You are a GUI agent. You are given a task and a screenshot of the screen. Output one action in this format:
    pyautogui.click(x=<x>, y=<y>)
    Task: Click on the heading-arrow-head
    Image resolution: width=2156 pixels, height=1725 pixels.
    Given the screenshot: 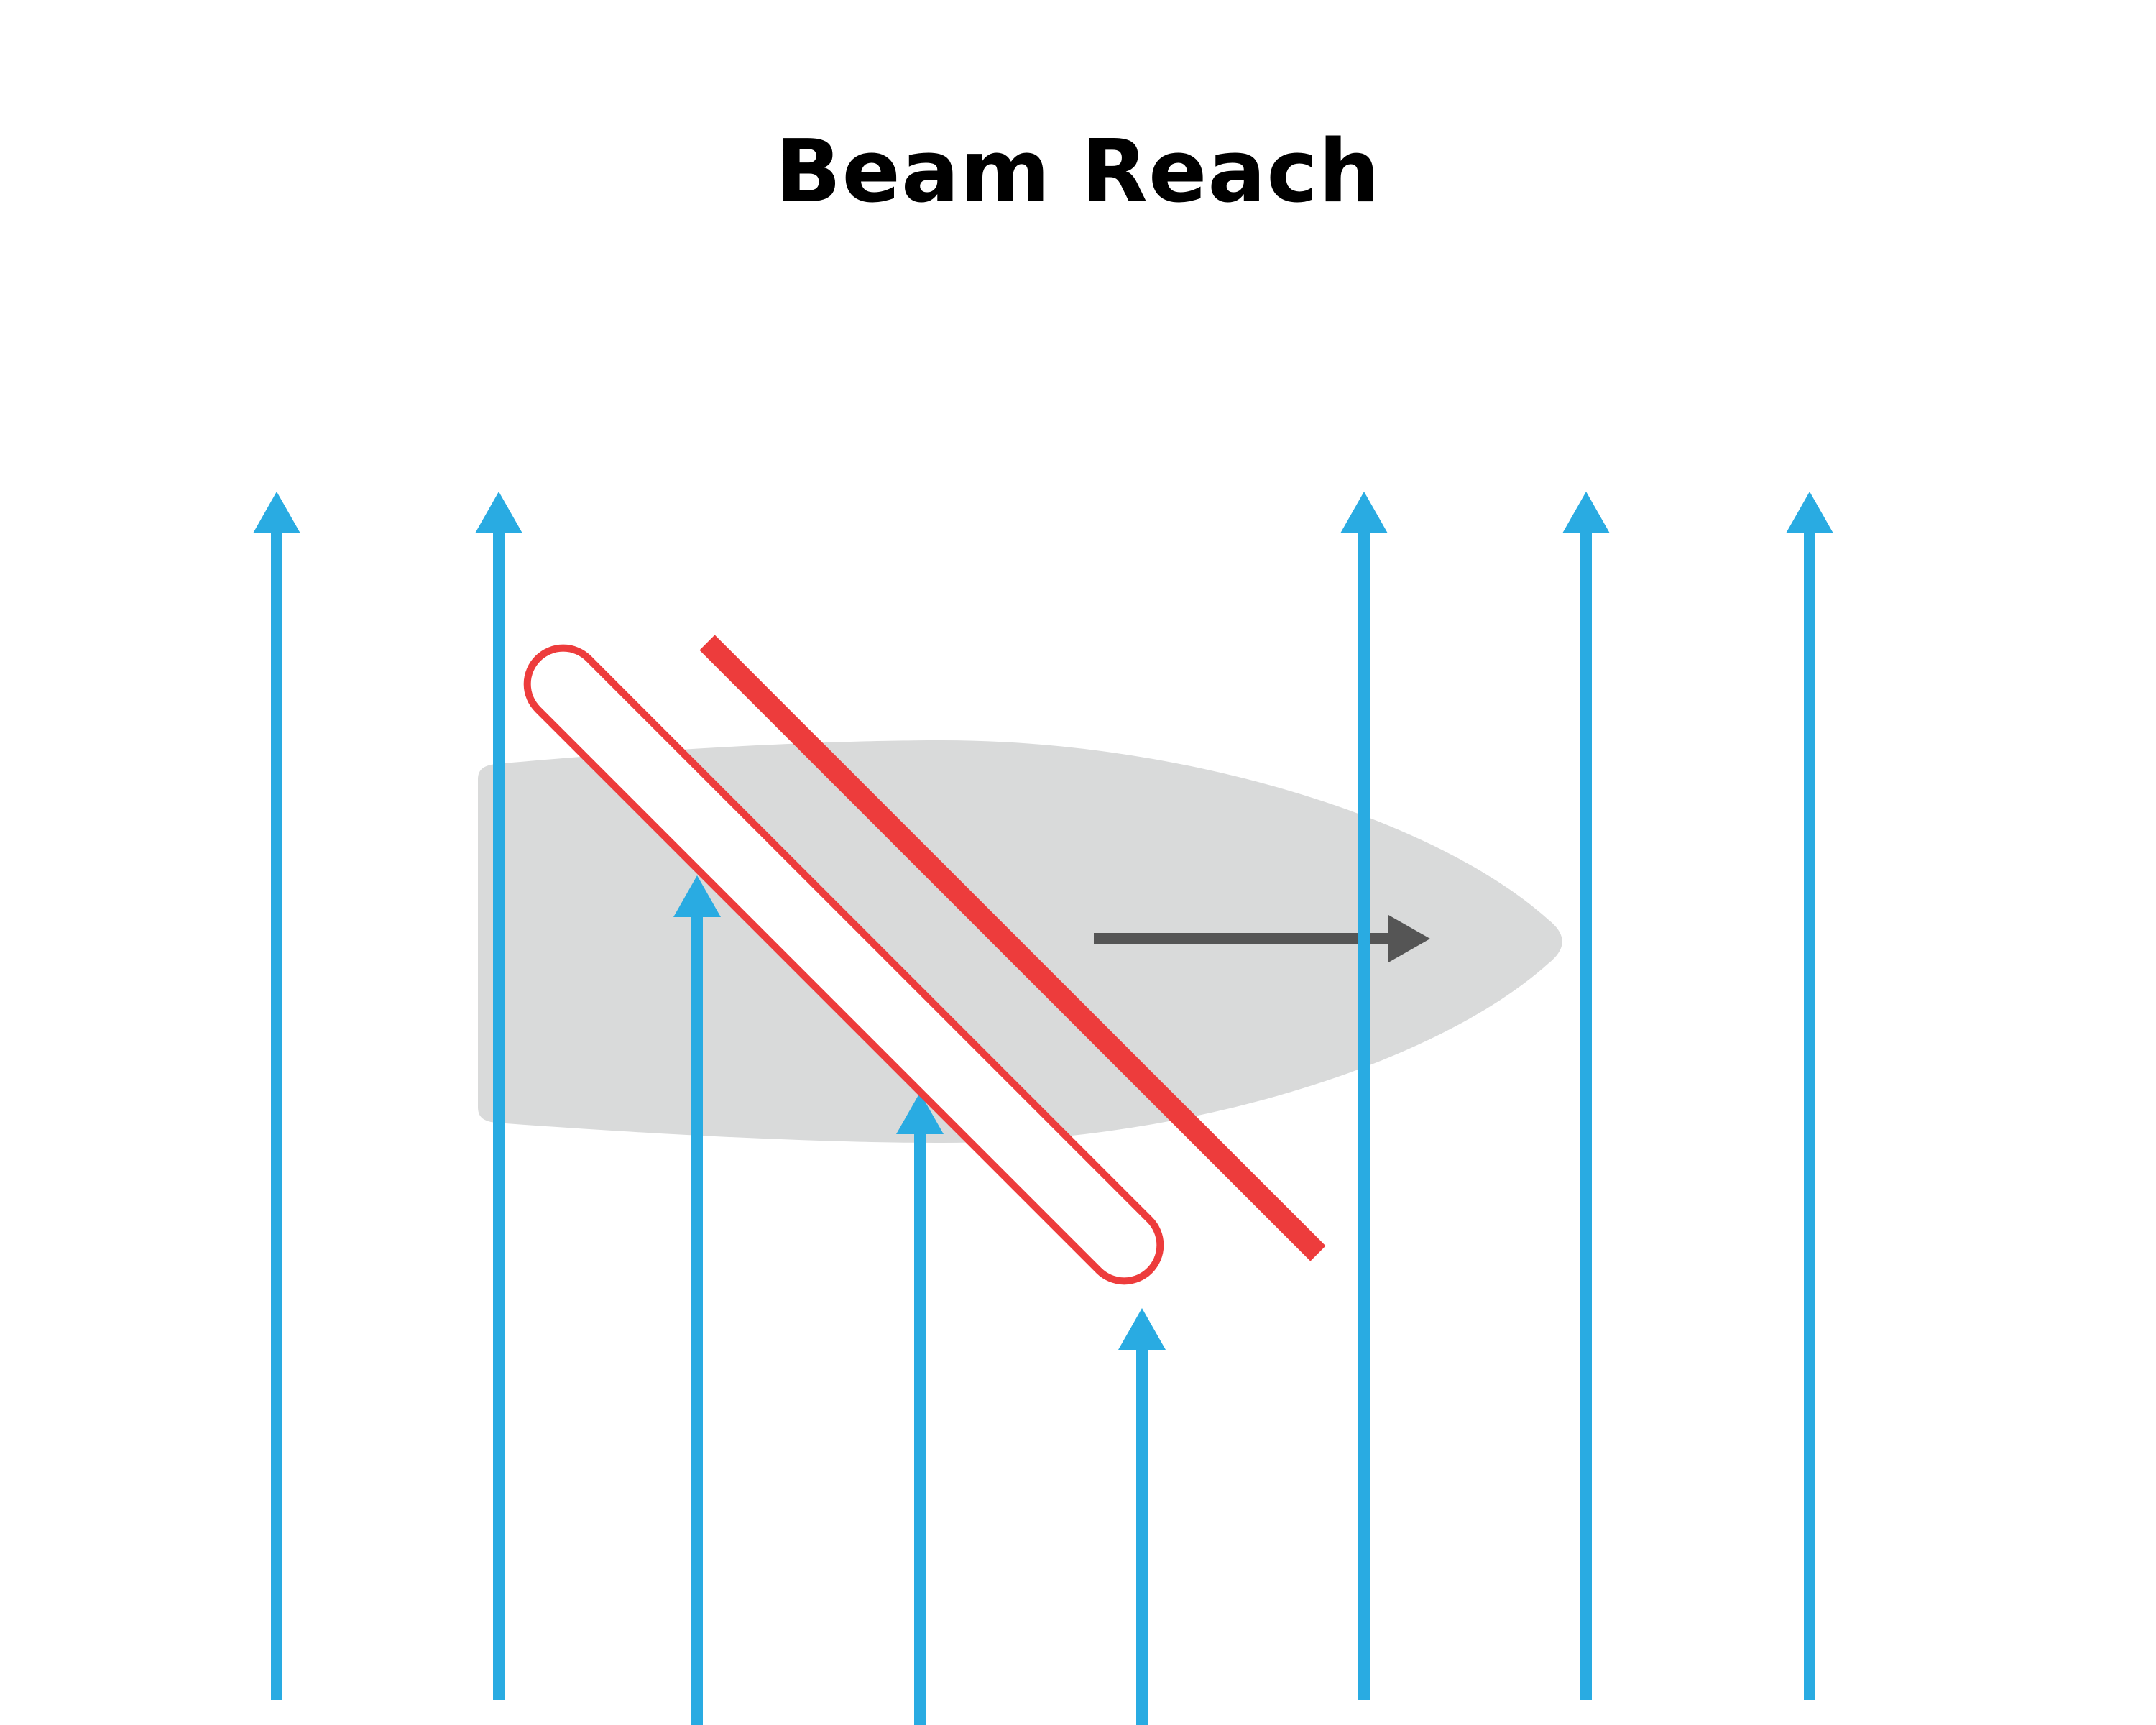 What is the action you would take?
    pyautogui.click(x=1409, y=938)
    